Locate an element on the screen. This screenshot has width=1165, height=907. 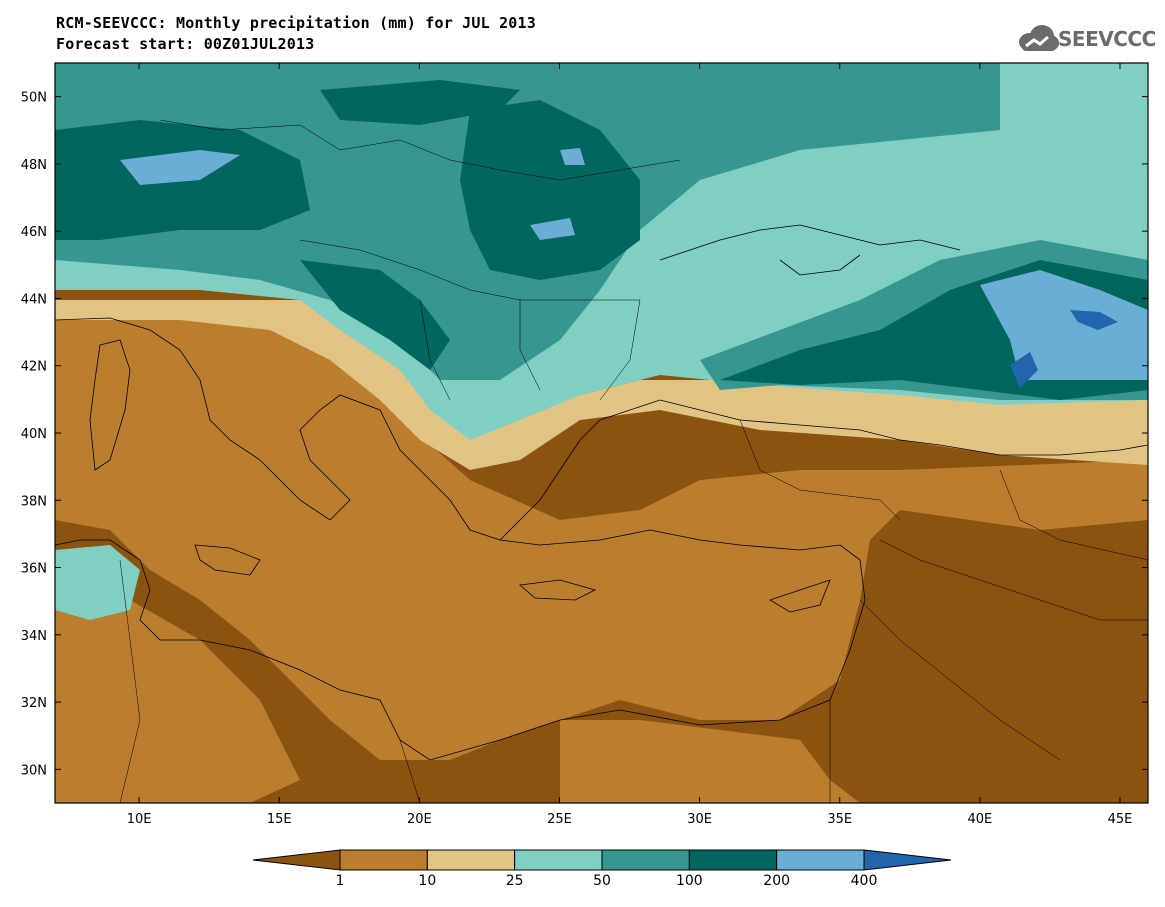
colorbar-label: 10 is located at coordinates (427, 881).